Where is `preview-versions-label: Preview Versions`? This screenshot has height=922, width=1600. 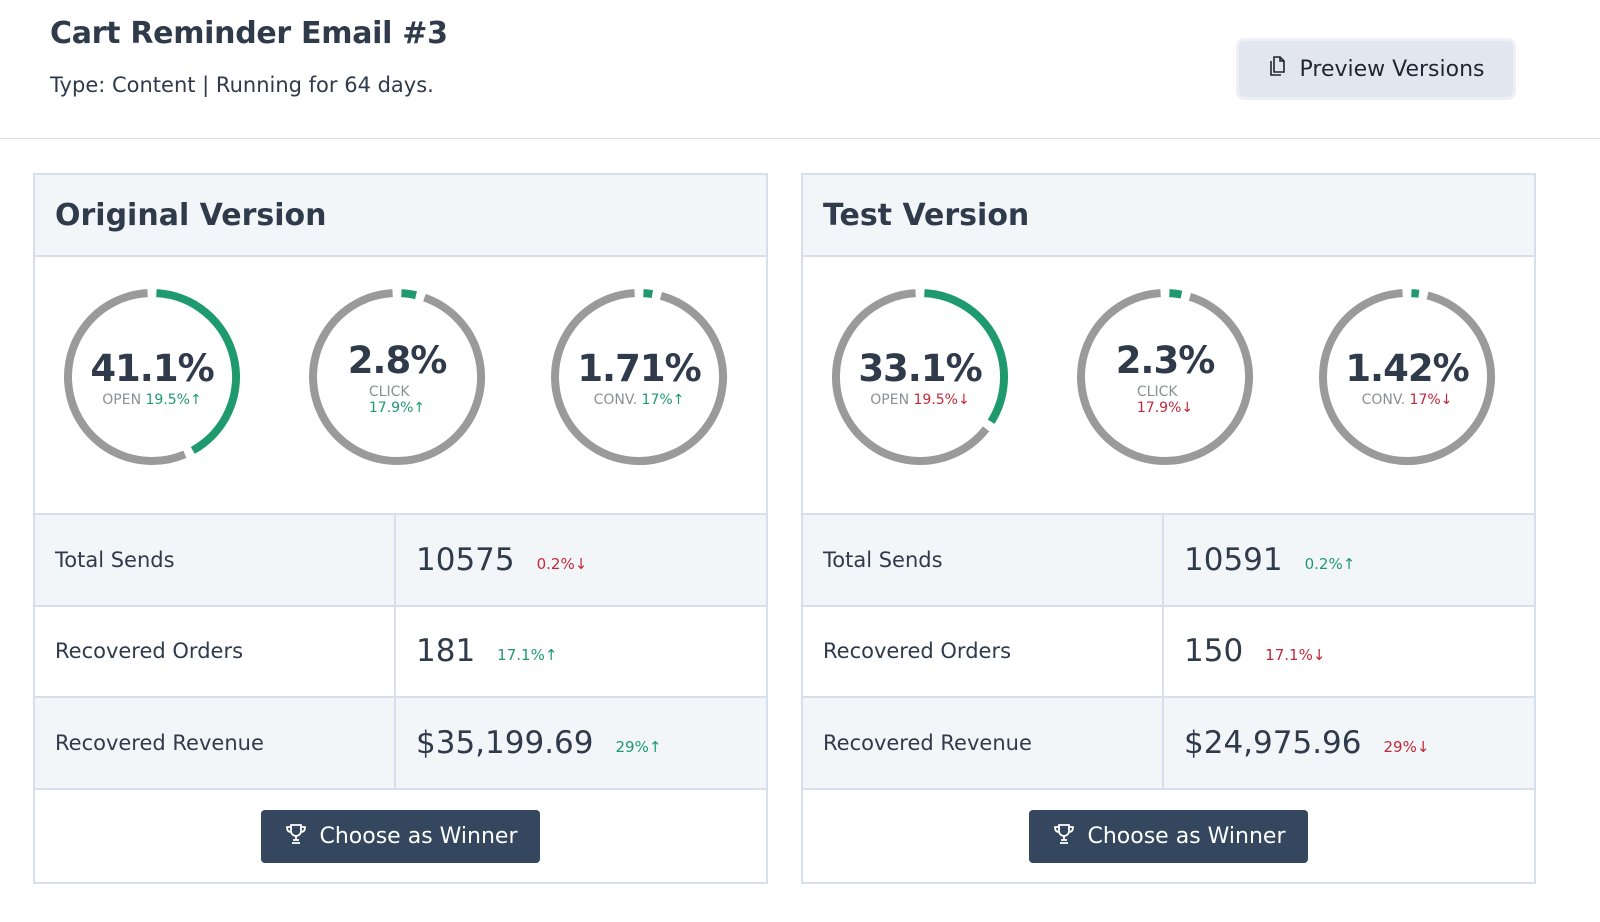 preview-versions-label: Preview Versions is located at coordinates (1392, 69).